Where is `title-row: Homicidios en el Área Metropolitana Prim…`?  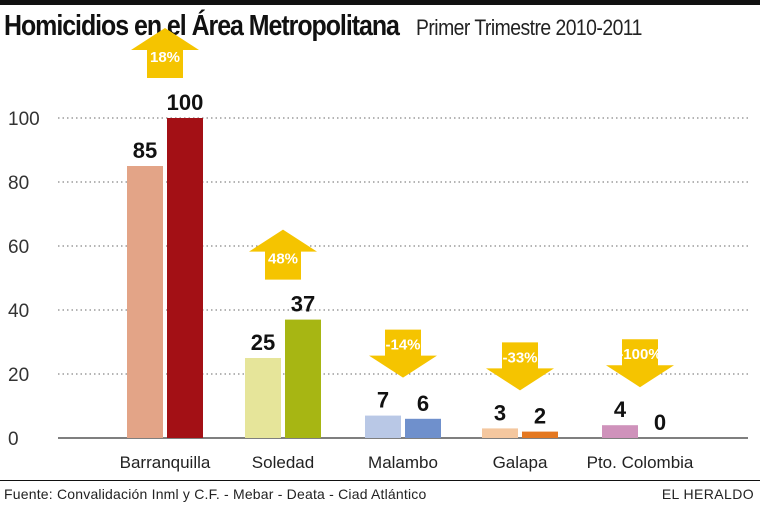
title-row: Homicidios en el Área Metropolitana Prim… is located at coordinates (380, 32).